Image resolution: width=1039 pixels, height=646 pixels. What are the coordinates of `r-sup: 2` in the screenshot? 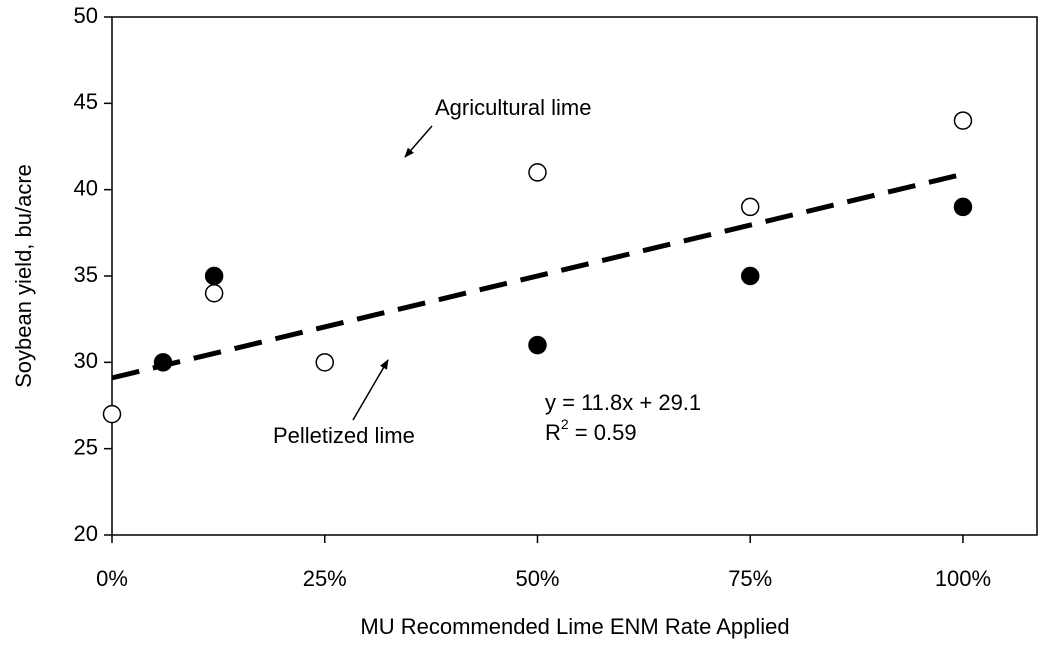 It's located at (565, 424).